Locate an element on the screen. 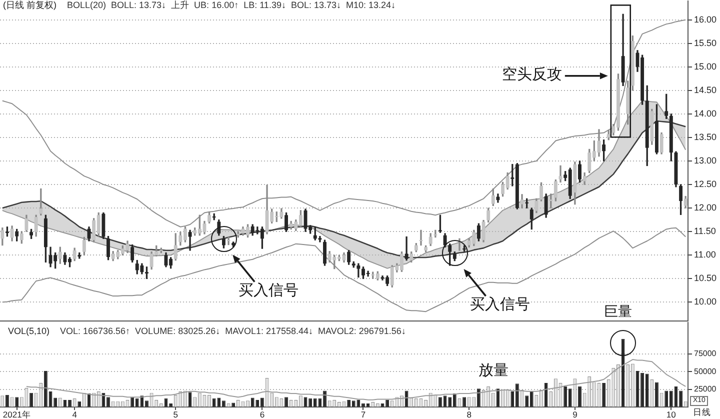  y-tick-label: 12.00 is located at coordinates (705, 207).